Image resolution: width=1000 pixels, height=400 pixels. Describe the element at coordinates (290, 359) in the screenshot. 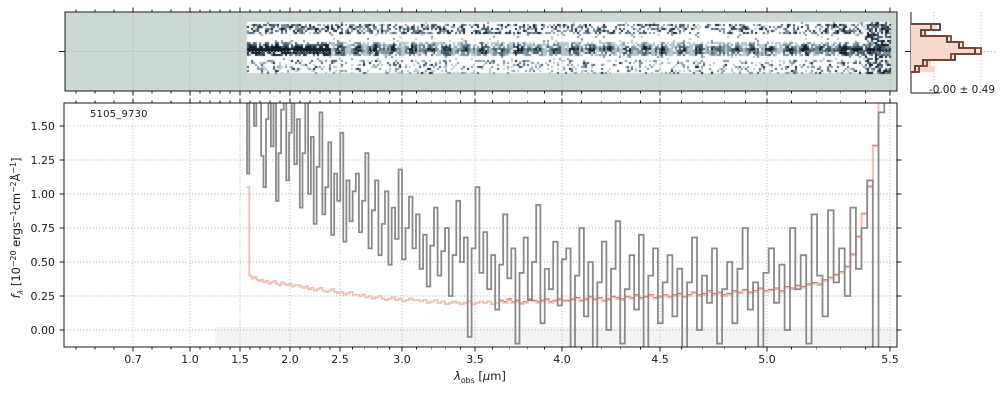

I see `x-tick-label: 2.0` at that location.